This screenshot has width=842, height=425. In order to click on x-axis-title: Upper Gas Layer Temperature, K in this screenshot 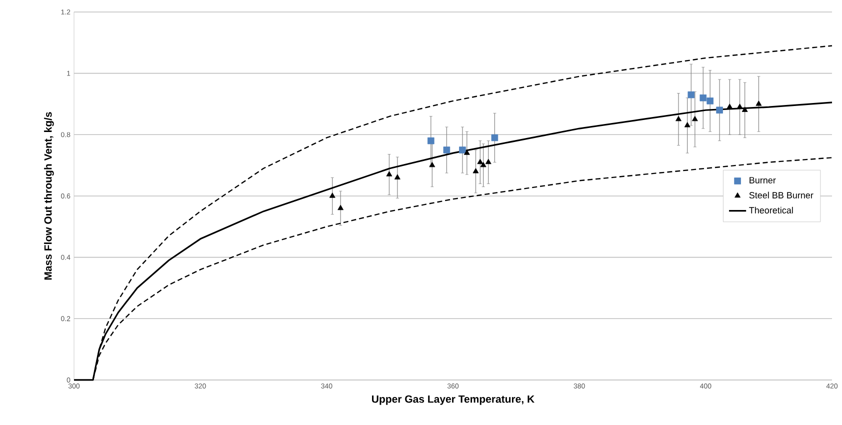, I will do `click(453, 400)`.